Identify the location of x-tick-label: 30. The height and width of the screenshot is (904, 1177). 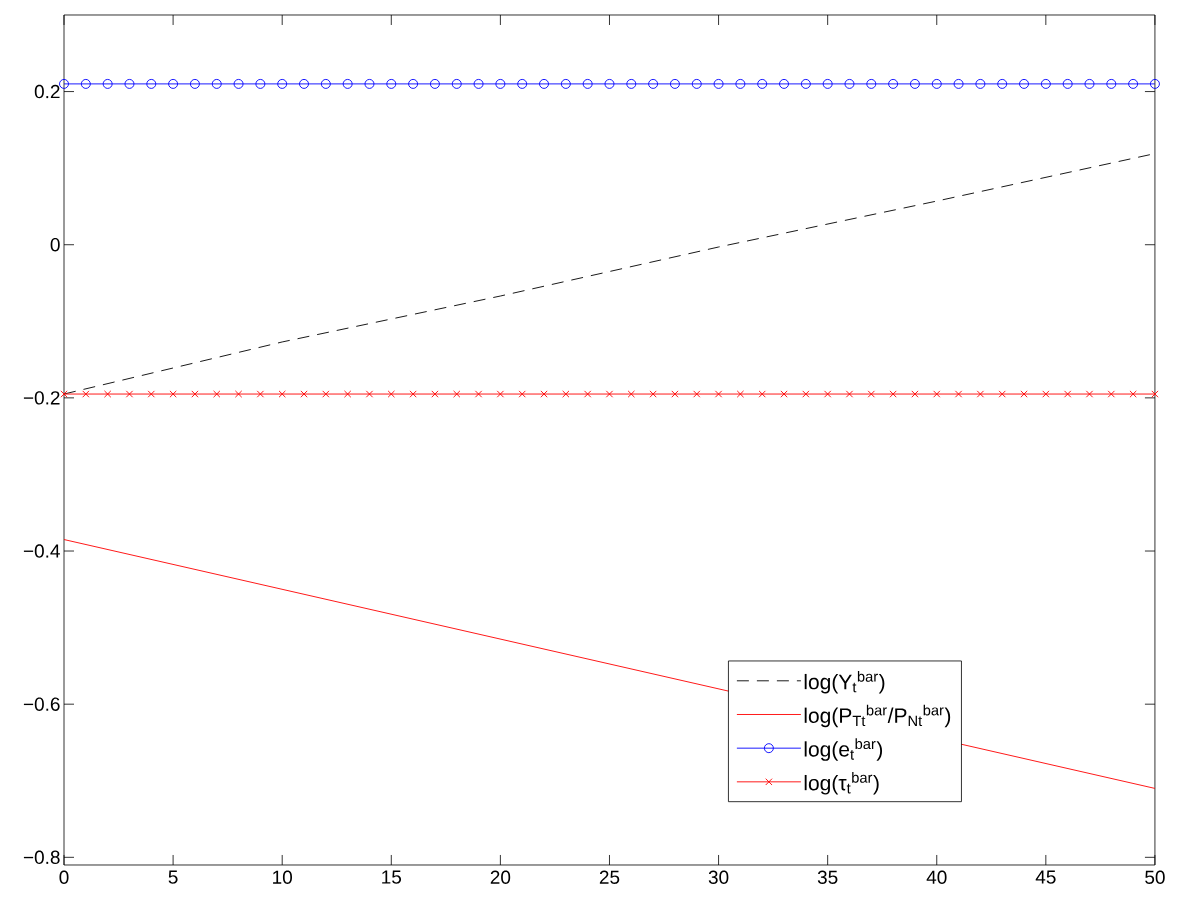
(718, 877).